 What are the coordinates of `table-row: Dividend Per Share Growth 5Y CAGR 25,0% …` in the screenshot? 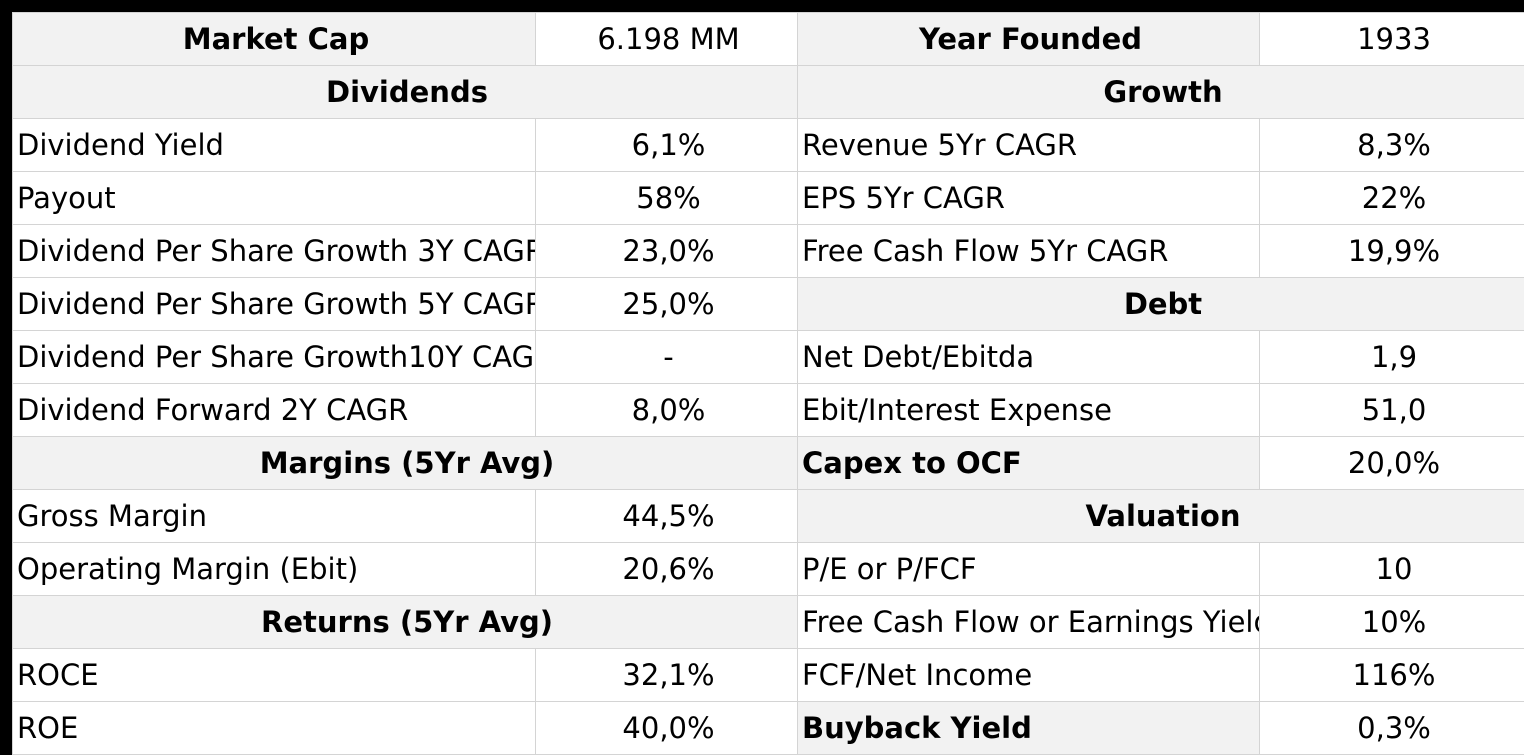 It's located at (768, 304).